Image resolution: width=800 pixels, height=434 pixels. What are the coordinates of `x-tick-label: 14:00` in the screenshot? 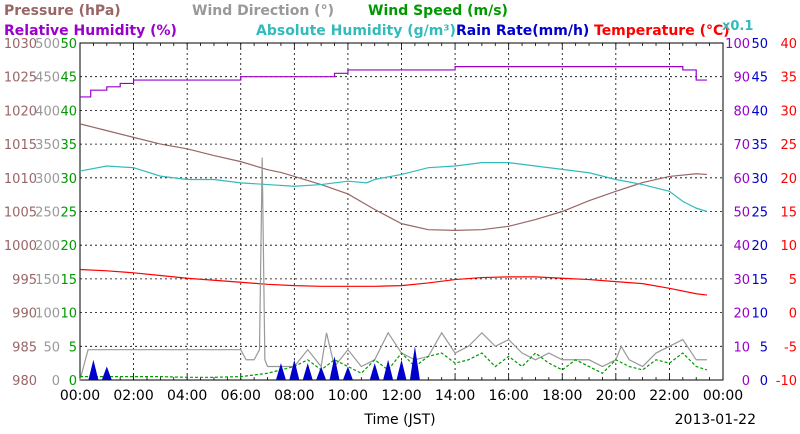 It's located at (455, 396).